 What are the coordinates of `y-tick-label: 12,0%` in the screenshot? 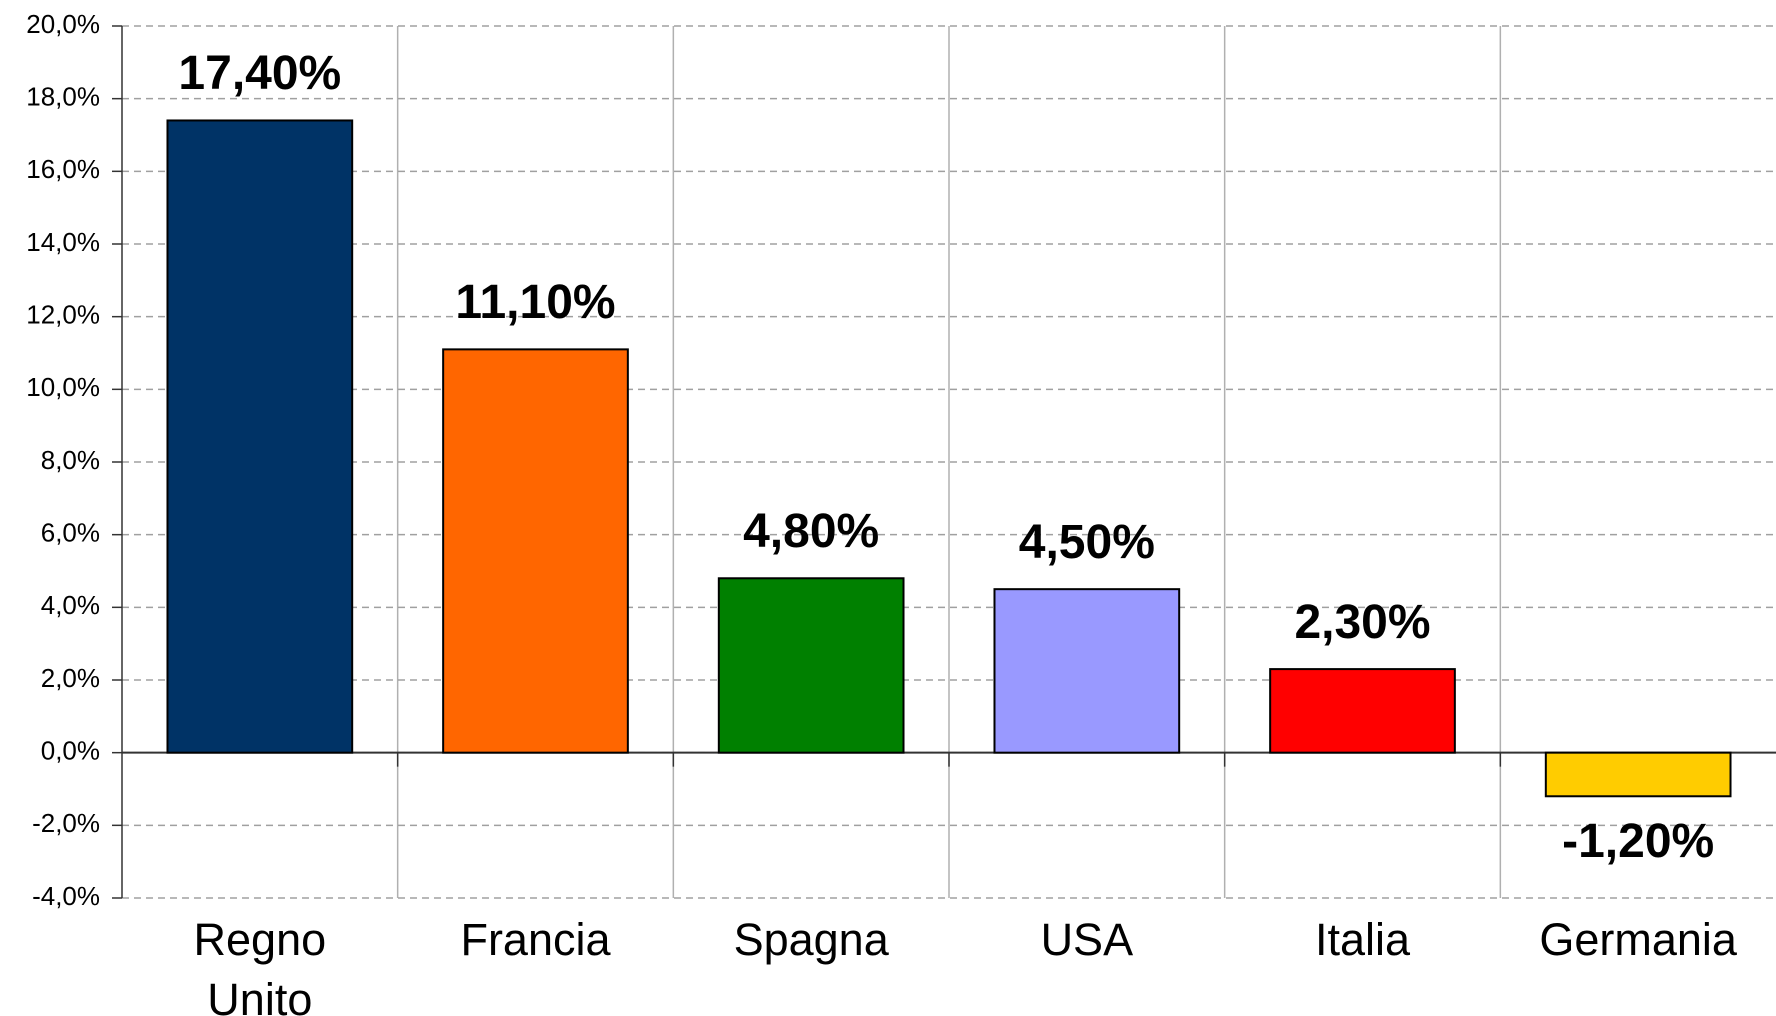 It's located at (63, 315).